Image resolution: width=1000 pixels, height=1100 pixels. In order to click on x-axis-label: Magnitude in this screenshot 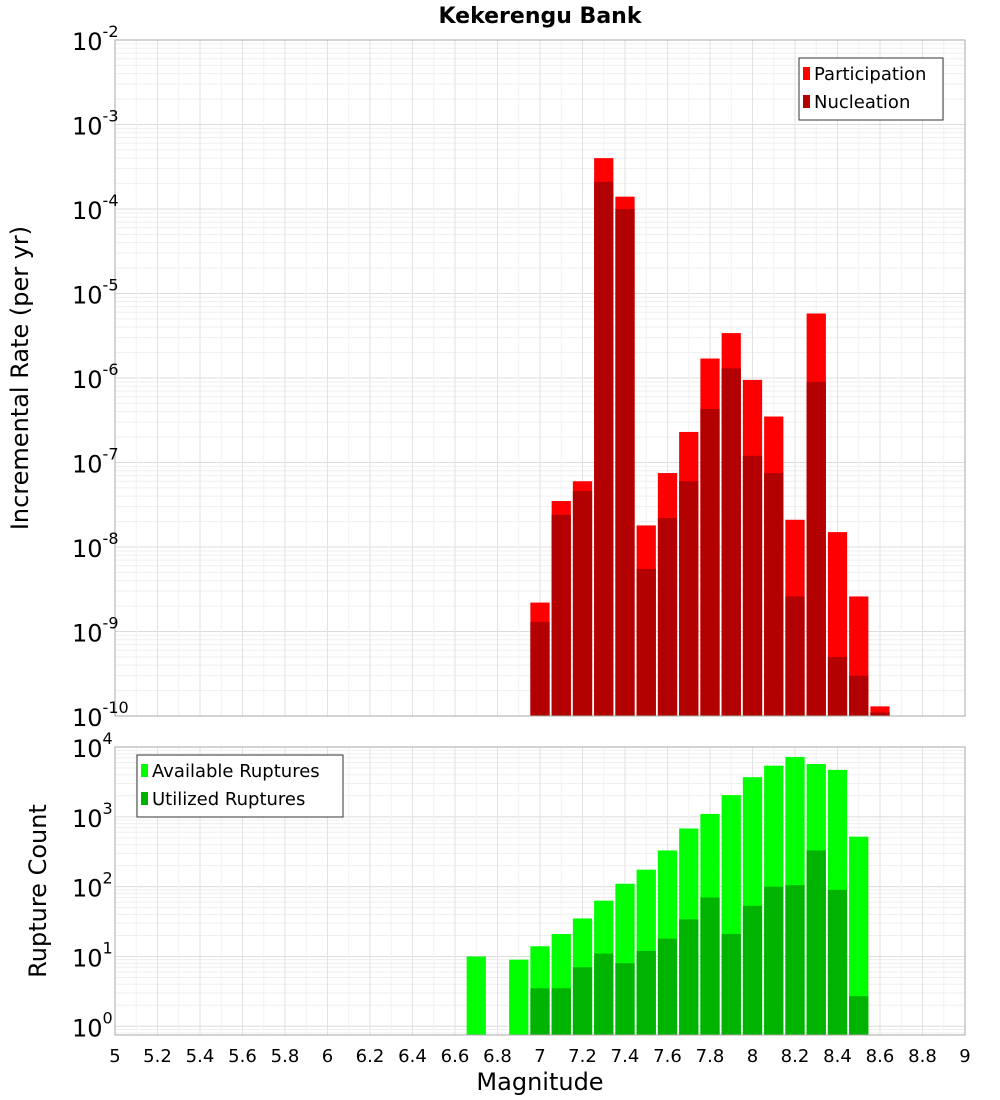, I will do `click(539, 1082)`.